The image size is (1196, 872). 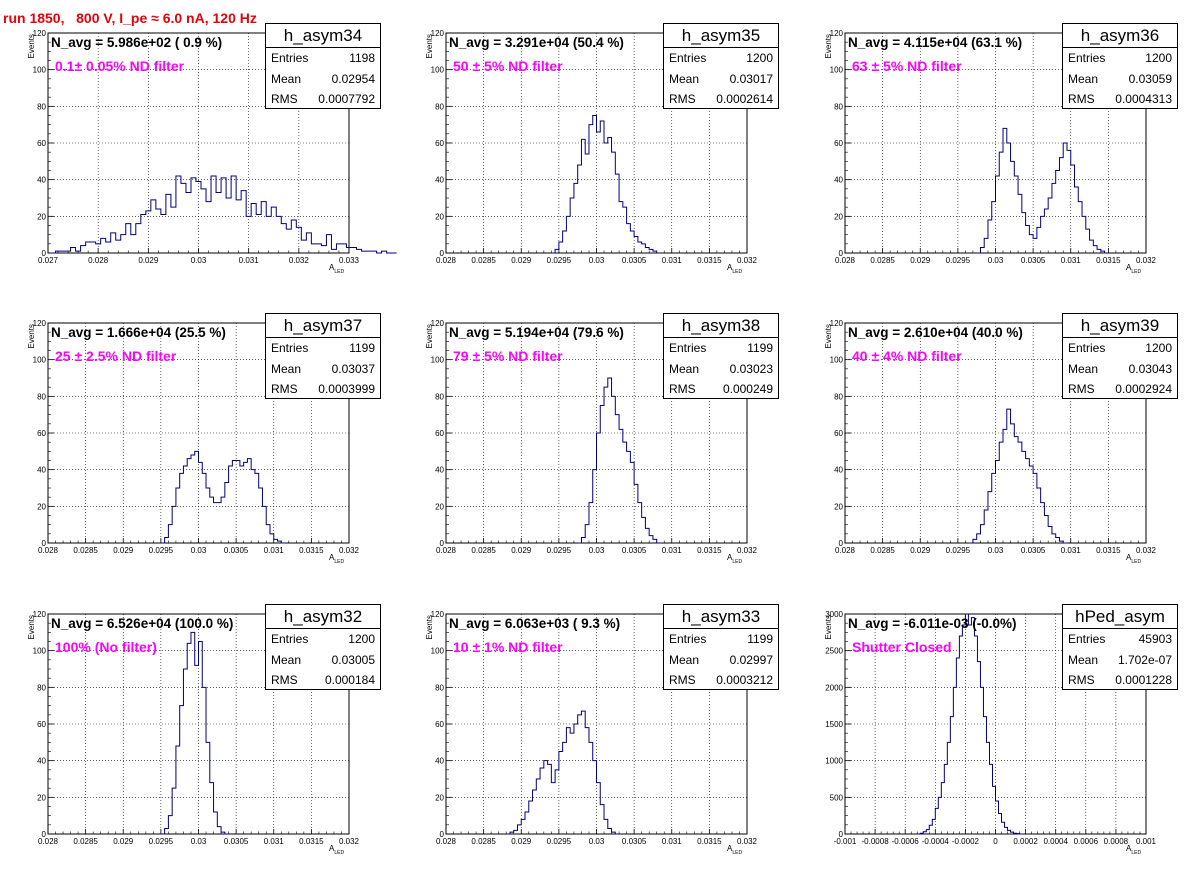 I want to click on navg-label: N_avg = 4.115e+04 (63.1 %), so click(x=935, y=42).